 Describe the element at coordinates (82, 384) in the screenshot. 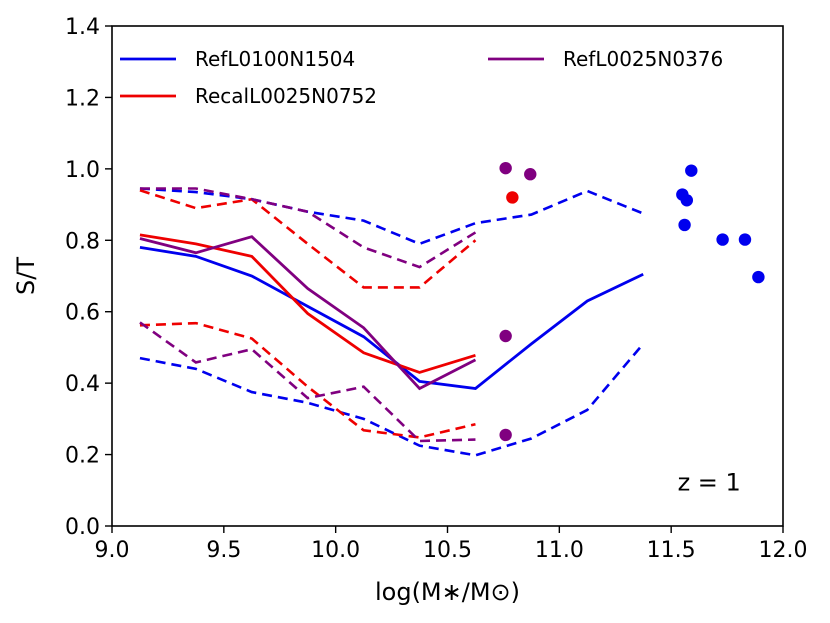

I see `y-tick-label: 0.4` at that location.